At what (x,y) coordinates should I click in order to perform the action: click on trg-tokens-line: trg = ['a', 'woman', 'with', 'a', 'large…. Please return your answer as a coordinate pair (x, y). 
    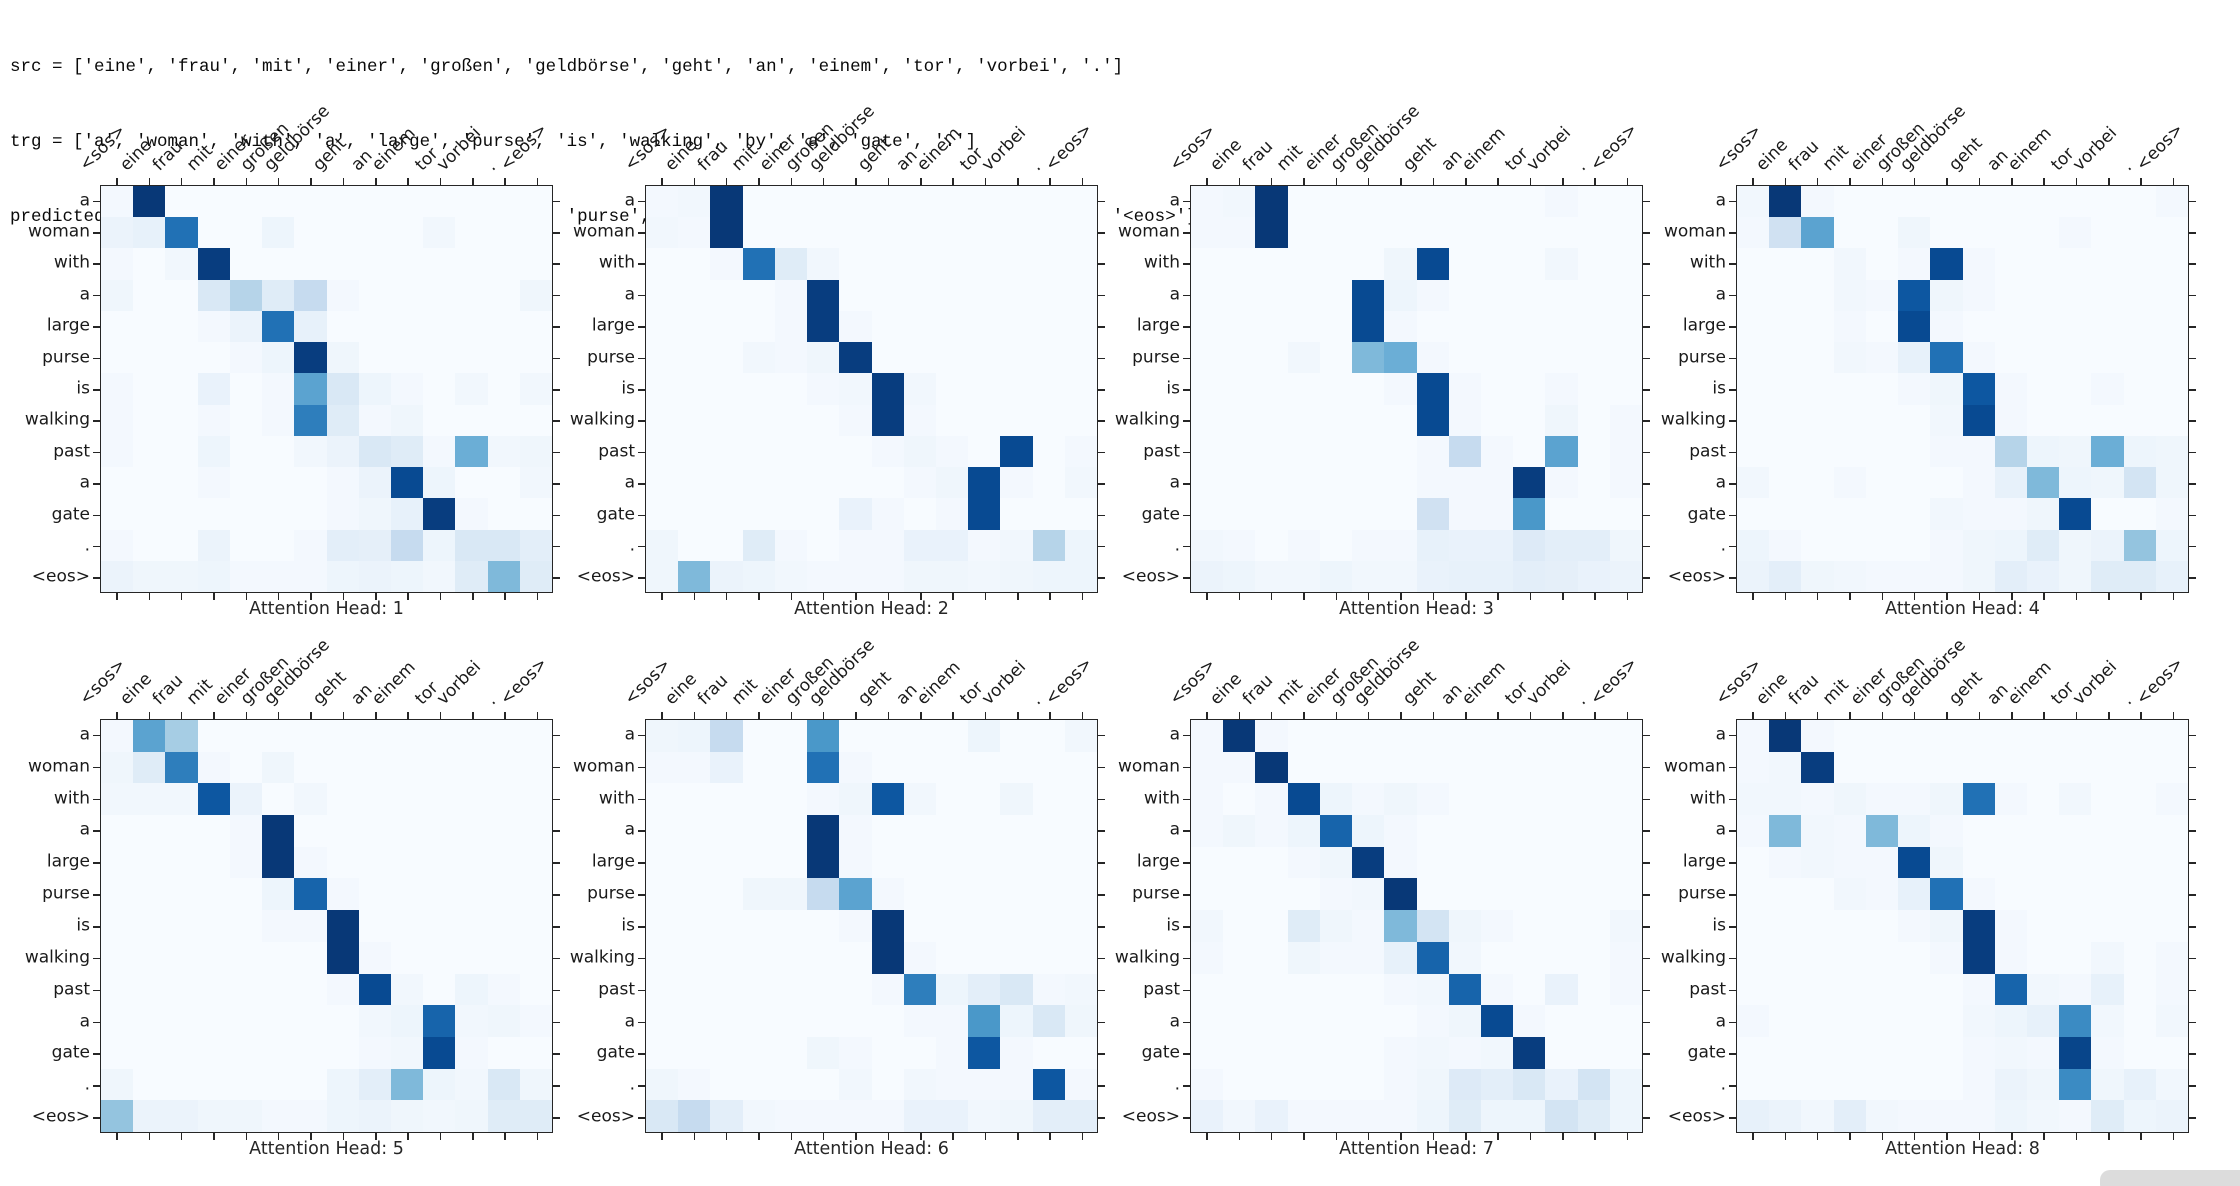
    Looking at the image, I should click on (493, 142).